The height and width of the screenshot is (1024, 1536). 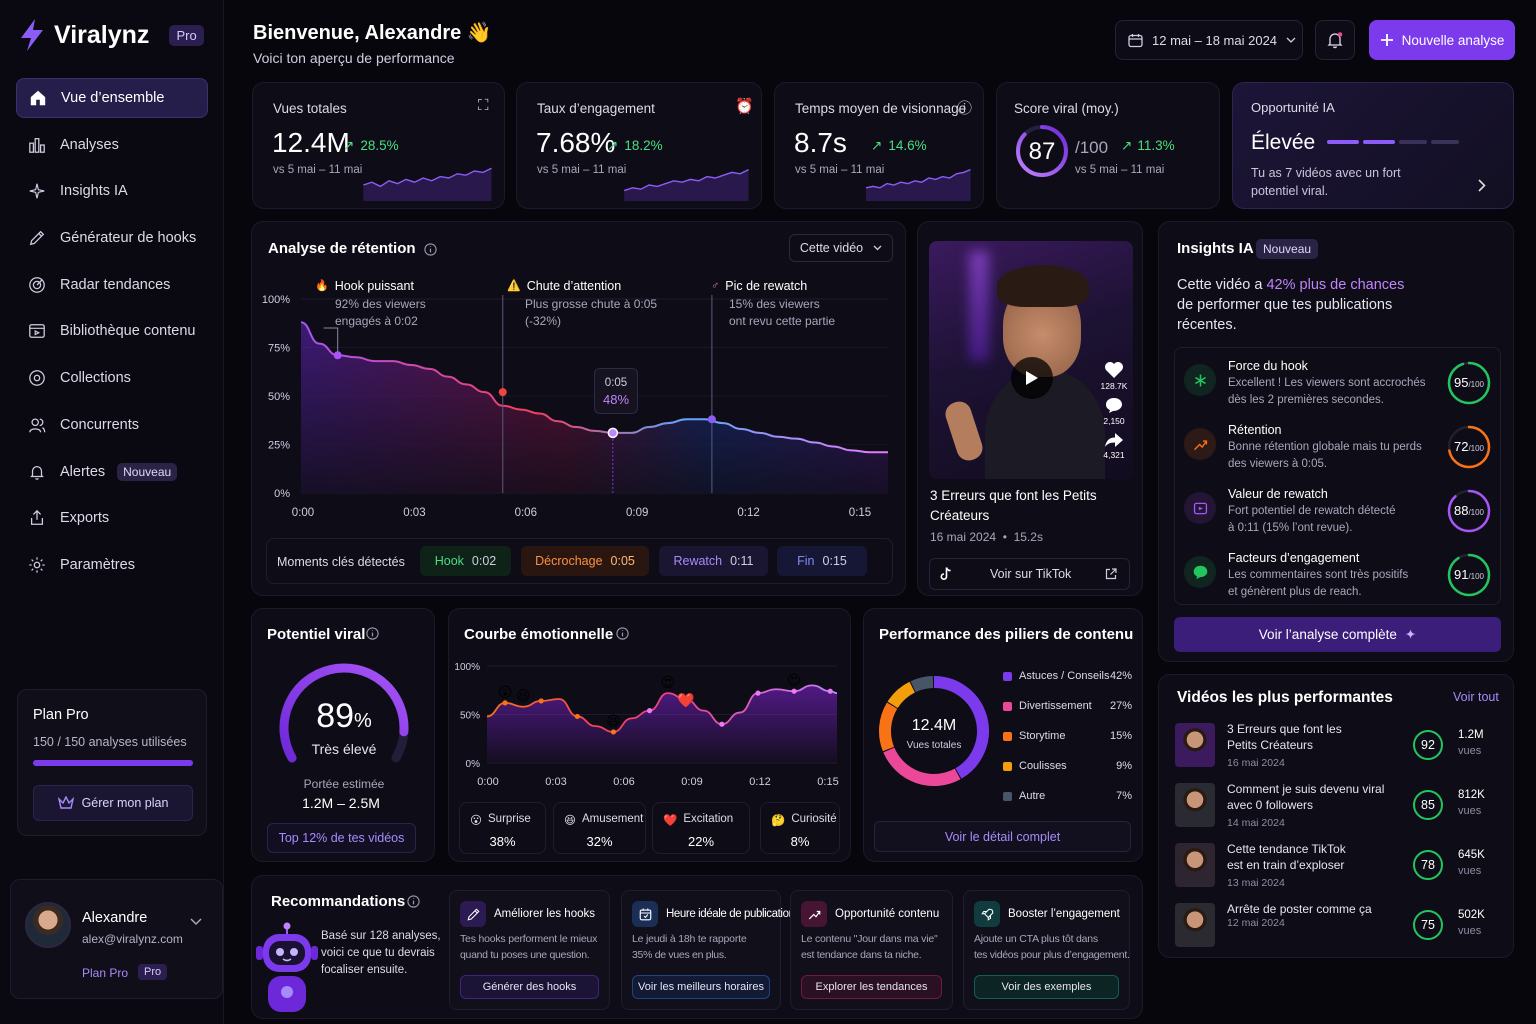 I want to click on kpi-action-icon: ⓘ, so click(x=965, y=108).